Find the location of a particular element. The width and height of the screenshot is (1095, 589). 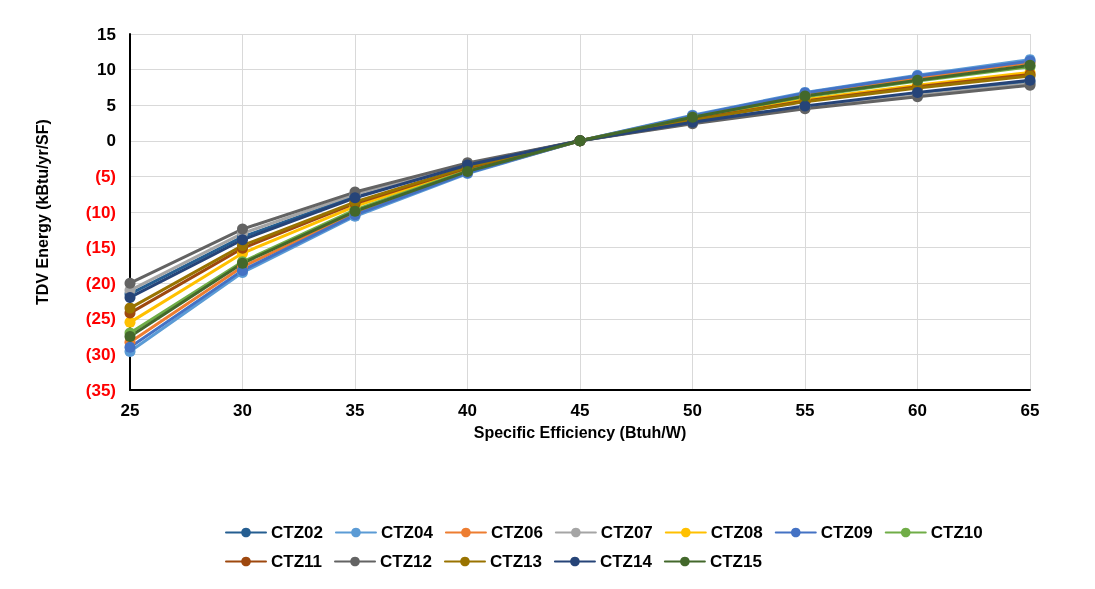

legend-label: CTZ11 is located at coordinates (297, 561).